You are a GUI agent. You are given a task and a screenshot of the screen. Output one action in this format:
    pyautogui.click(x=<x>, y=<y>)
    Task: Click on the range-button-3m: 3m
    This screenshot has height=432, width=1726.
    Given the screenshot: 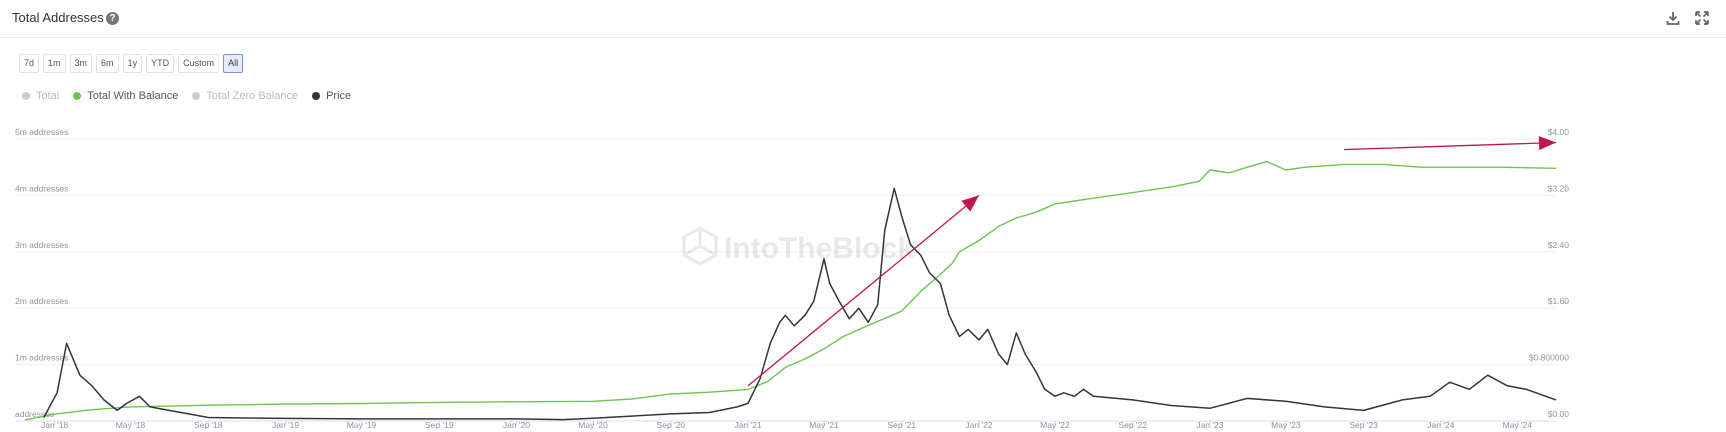 What is the action you would take?
    pyautogui.click(x=81, y=63)
    